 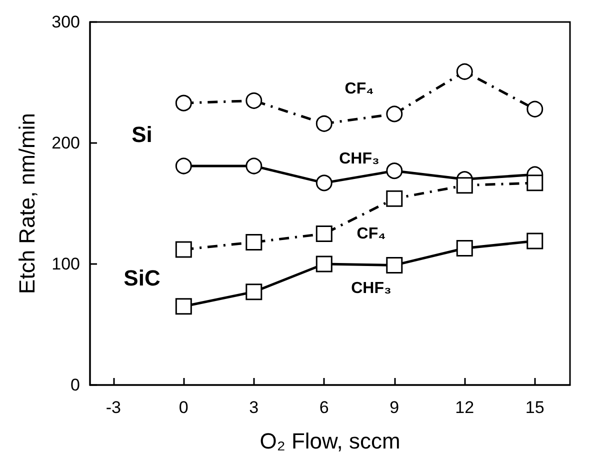 I want to click on y-tick-label: 300, so click(x=66, y=22).